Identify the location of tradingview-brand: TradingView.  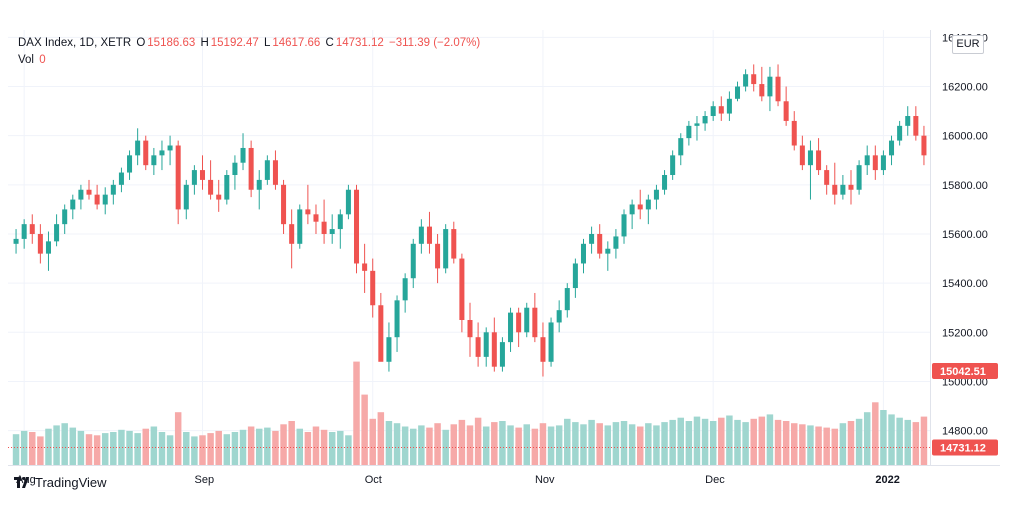
(60, 482).